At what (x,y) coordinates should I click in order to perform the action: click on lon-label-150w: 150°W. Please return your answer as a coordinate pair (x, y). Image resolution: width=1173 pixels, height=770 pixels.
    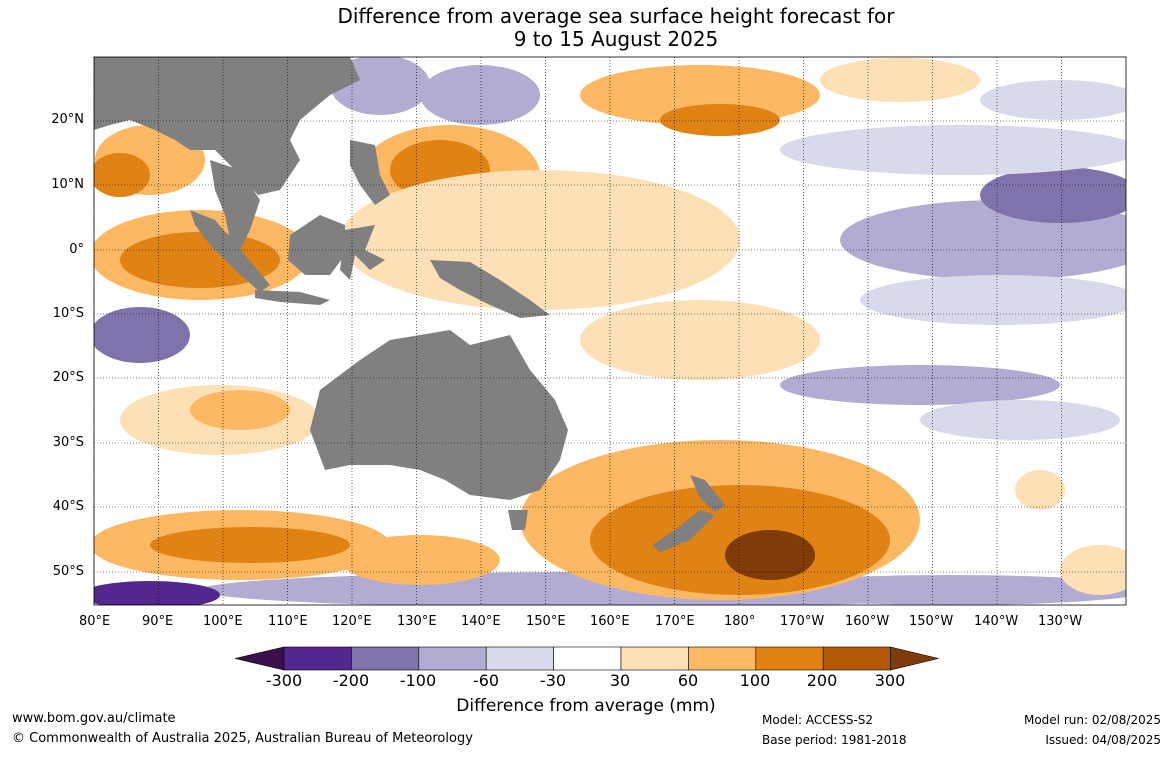
    Looking at the image, I should click on (931, 621).